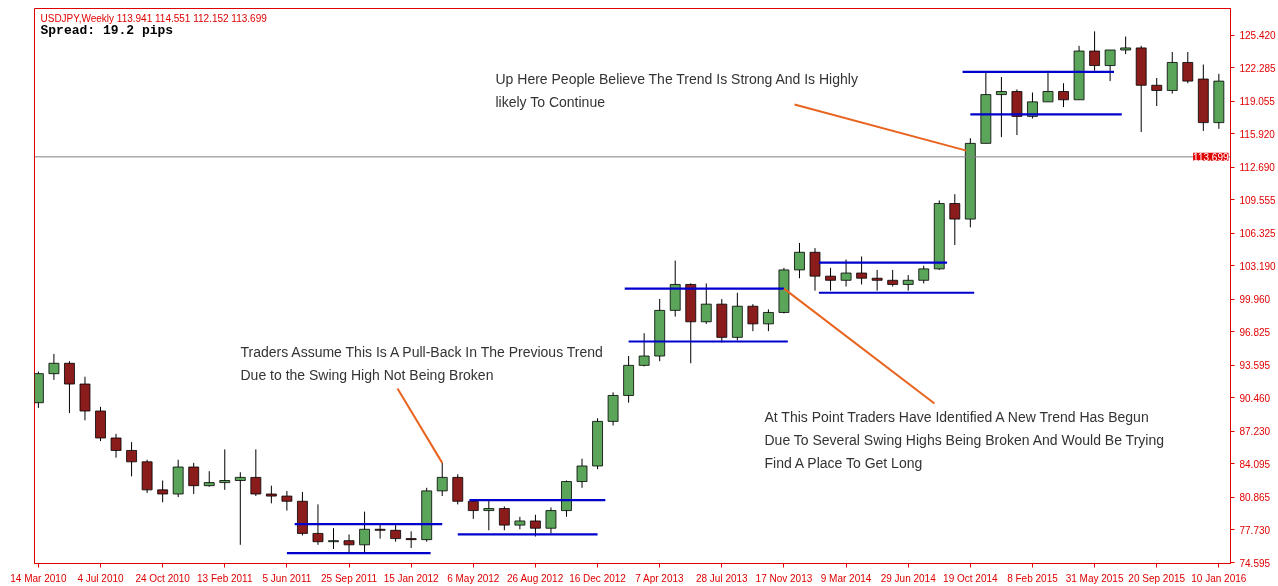 This screenshot has width=1278, height=586. What do you see at coordinates (1258, 68) in the screenshot?
I see `y-tick-label: 122.285` at bounding box center [1258, 68].